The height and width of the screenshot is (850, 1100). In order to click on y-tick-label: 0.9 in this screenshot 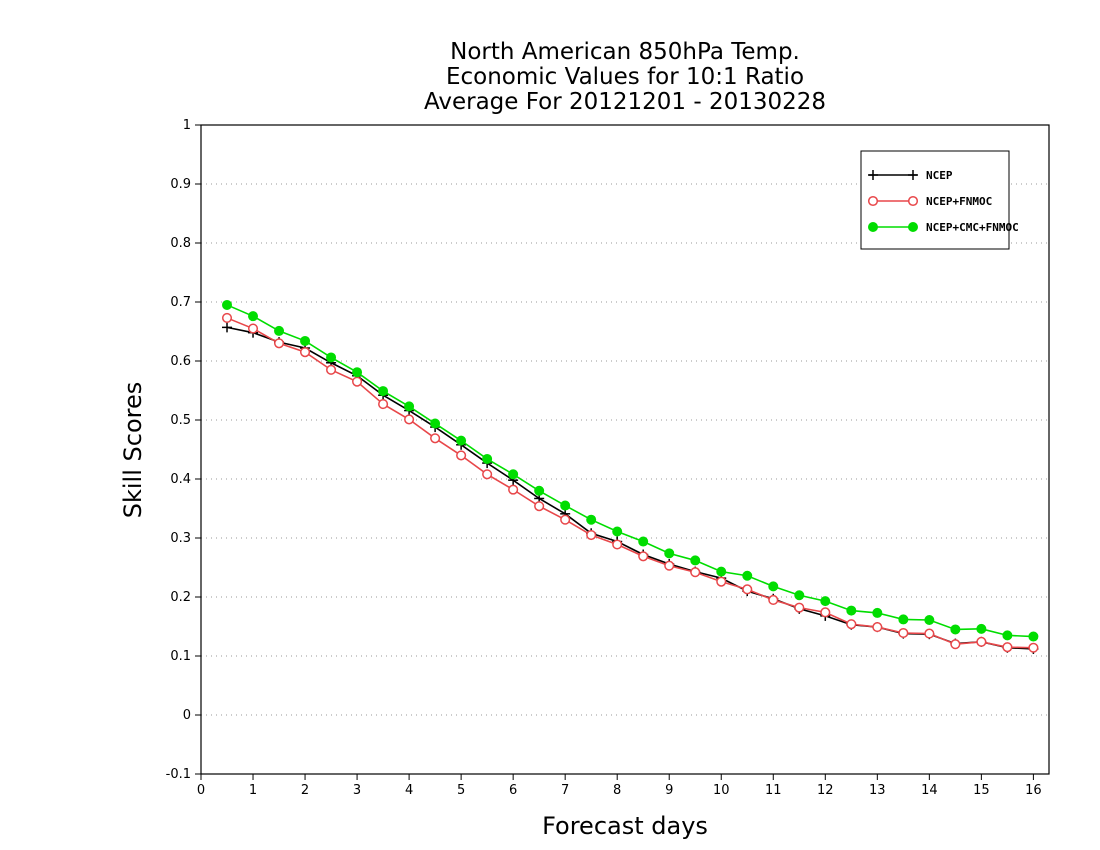, I will do `click(180, 184)`.